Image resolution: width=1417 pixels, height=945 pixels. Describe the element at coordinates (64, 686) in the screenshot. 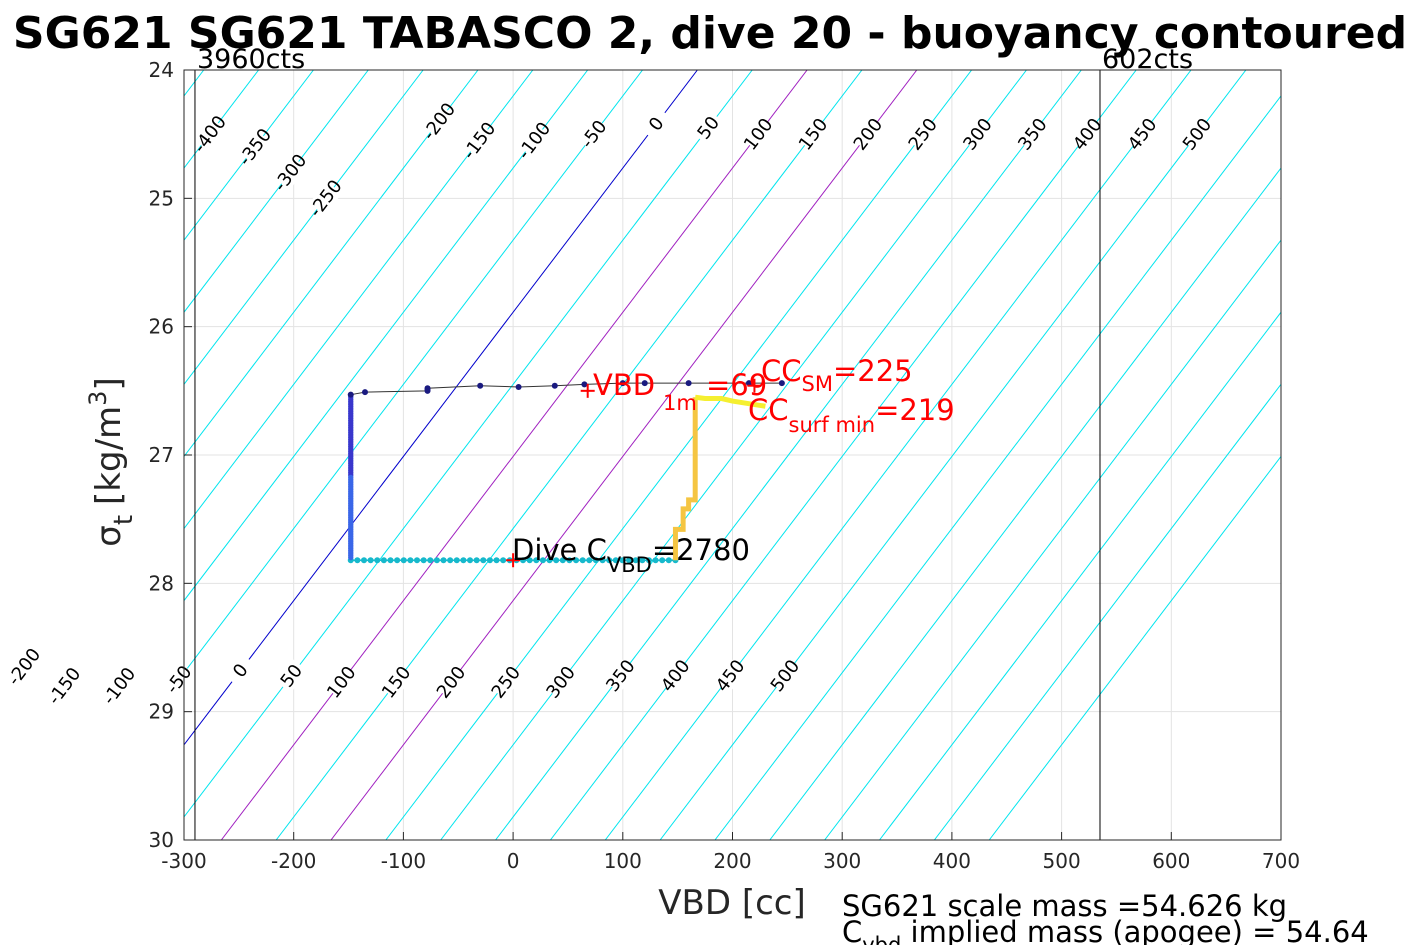

I see `contour-label: -150` at that location.